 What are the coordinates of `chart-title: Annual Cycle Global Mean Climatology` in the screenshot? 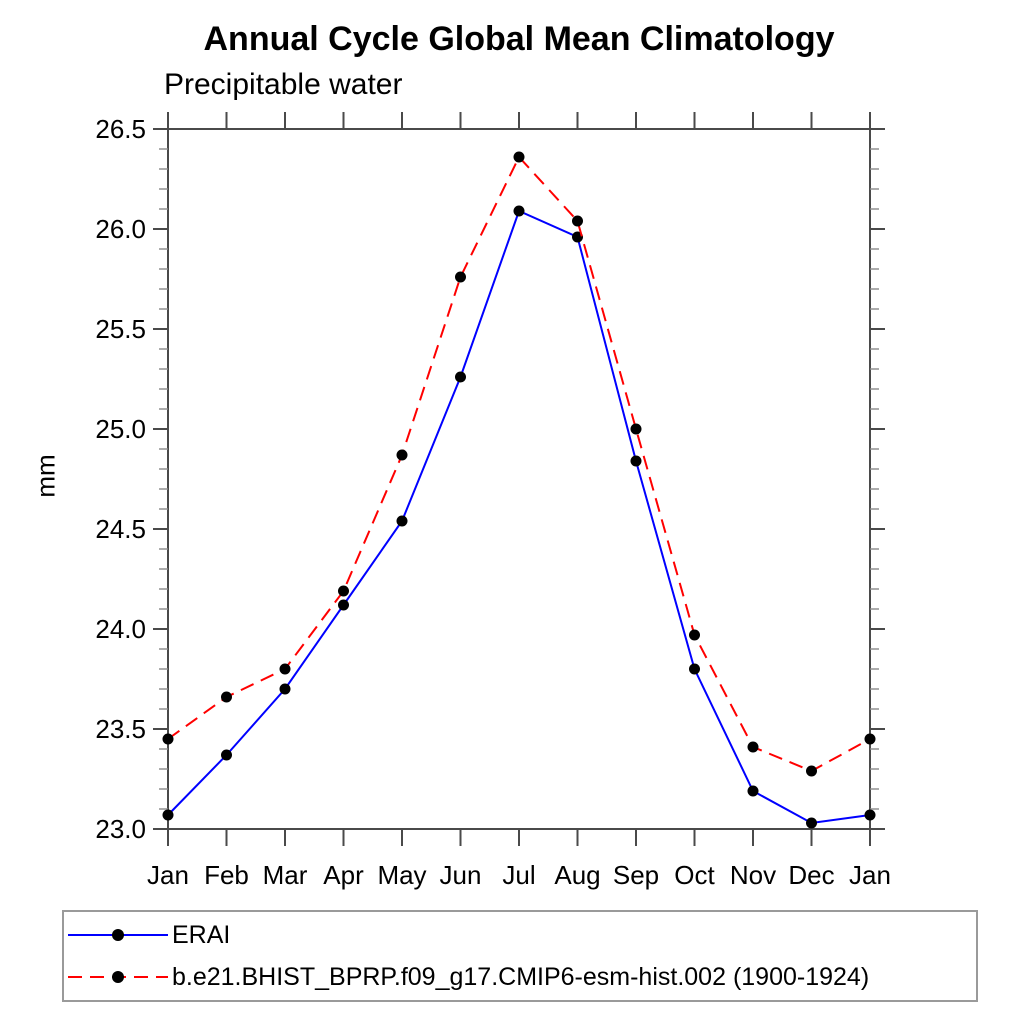 It's located at (519, 39).